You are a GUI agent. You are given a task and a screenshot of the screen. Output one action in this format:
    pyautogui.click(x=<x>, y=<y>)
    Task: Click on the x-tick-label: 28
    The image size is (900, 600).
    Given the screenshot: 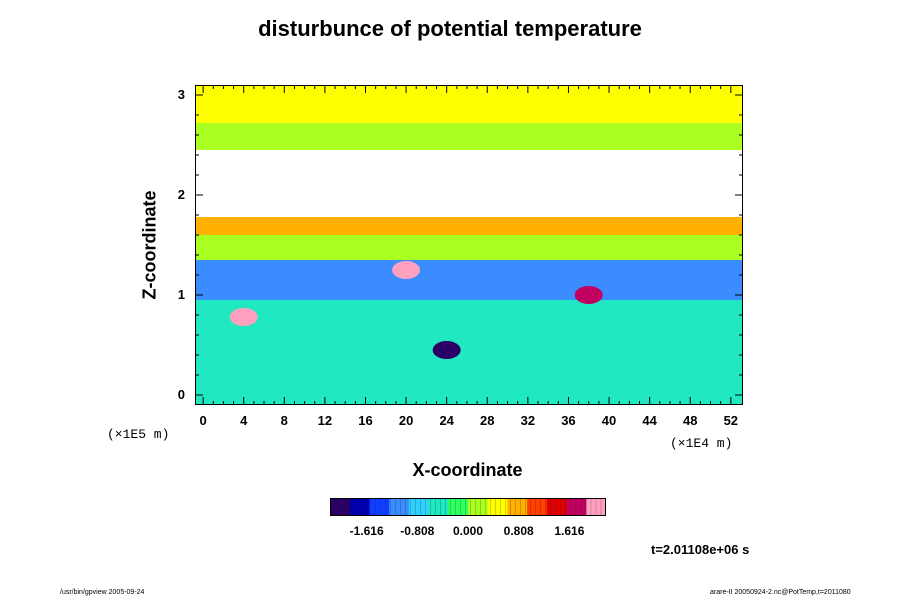 What is the action you would take?
    pyautogui.click(x=487, y=420)
    